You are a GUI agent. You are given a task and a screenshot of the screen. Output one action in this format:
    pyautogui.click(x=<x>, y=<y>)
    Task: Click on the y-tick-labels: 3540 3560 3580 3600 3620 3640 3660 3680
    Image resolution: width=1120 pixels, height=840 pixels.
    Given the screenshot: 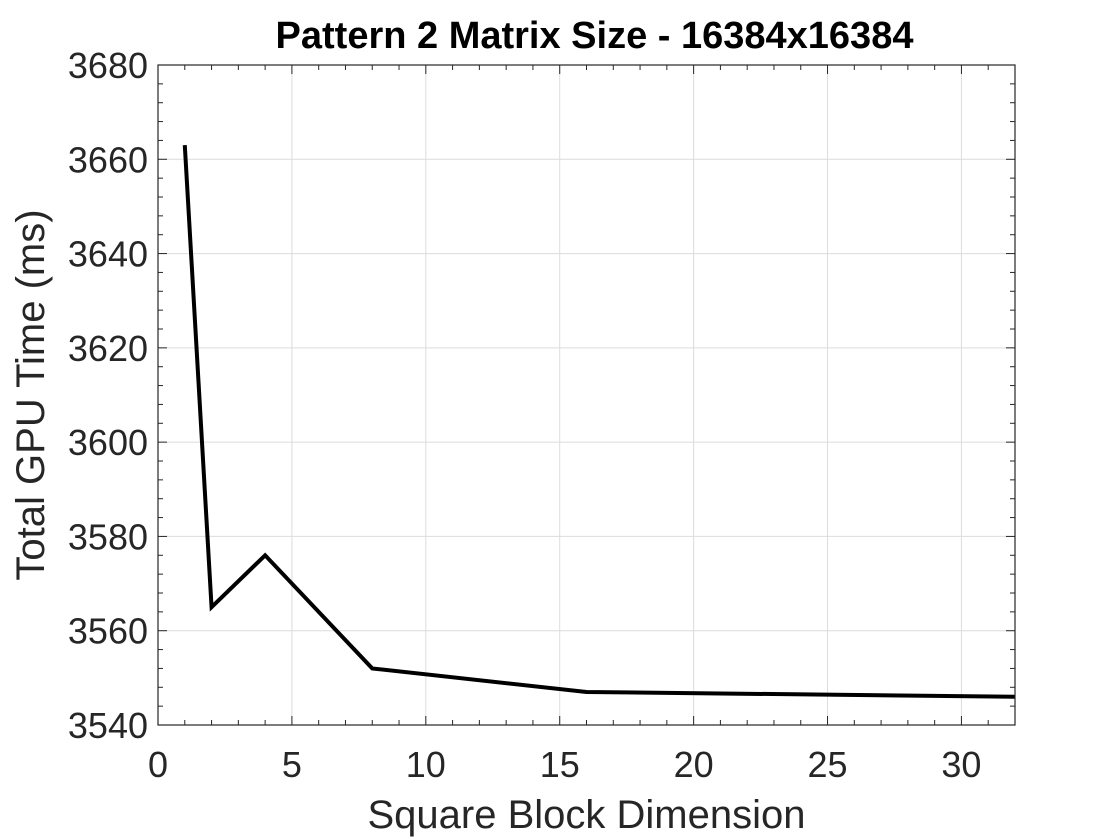 What is the action you would take?
    pyautogui.click(x=108, y=395)
    